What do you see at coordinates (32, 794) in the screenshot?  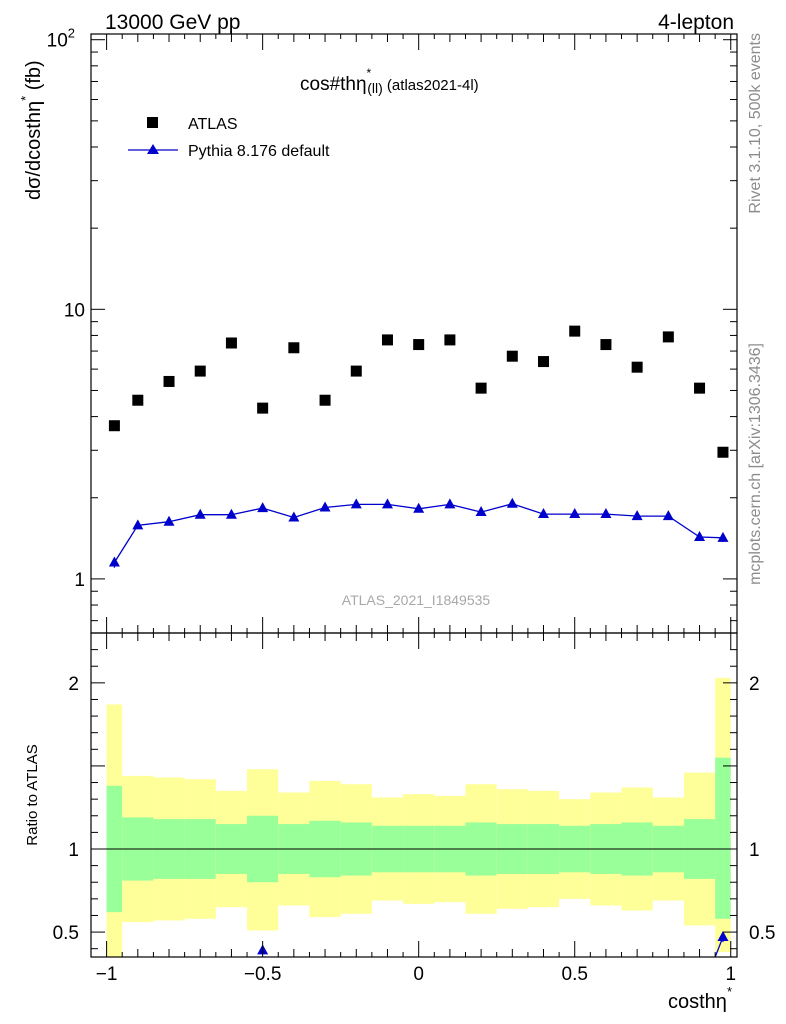 I see `ratio-y-axis-label: Ratio to ATLAS` at bounding box center [32, 794].